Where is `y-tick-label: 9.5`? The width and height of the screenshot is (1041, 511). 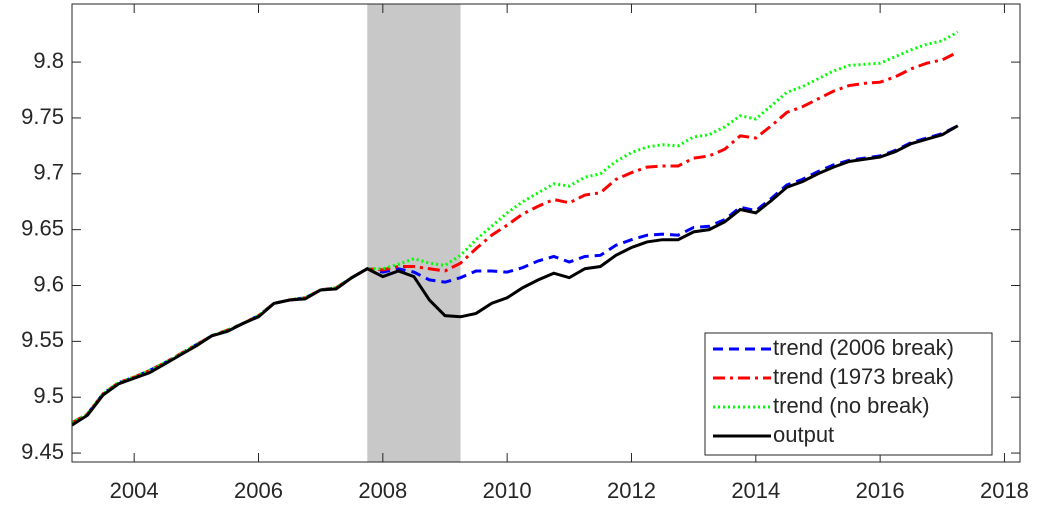
y-tick-label: 9.5 is located at coordinates (48, 395).